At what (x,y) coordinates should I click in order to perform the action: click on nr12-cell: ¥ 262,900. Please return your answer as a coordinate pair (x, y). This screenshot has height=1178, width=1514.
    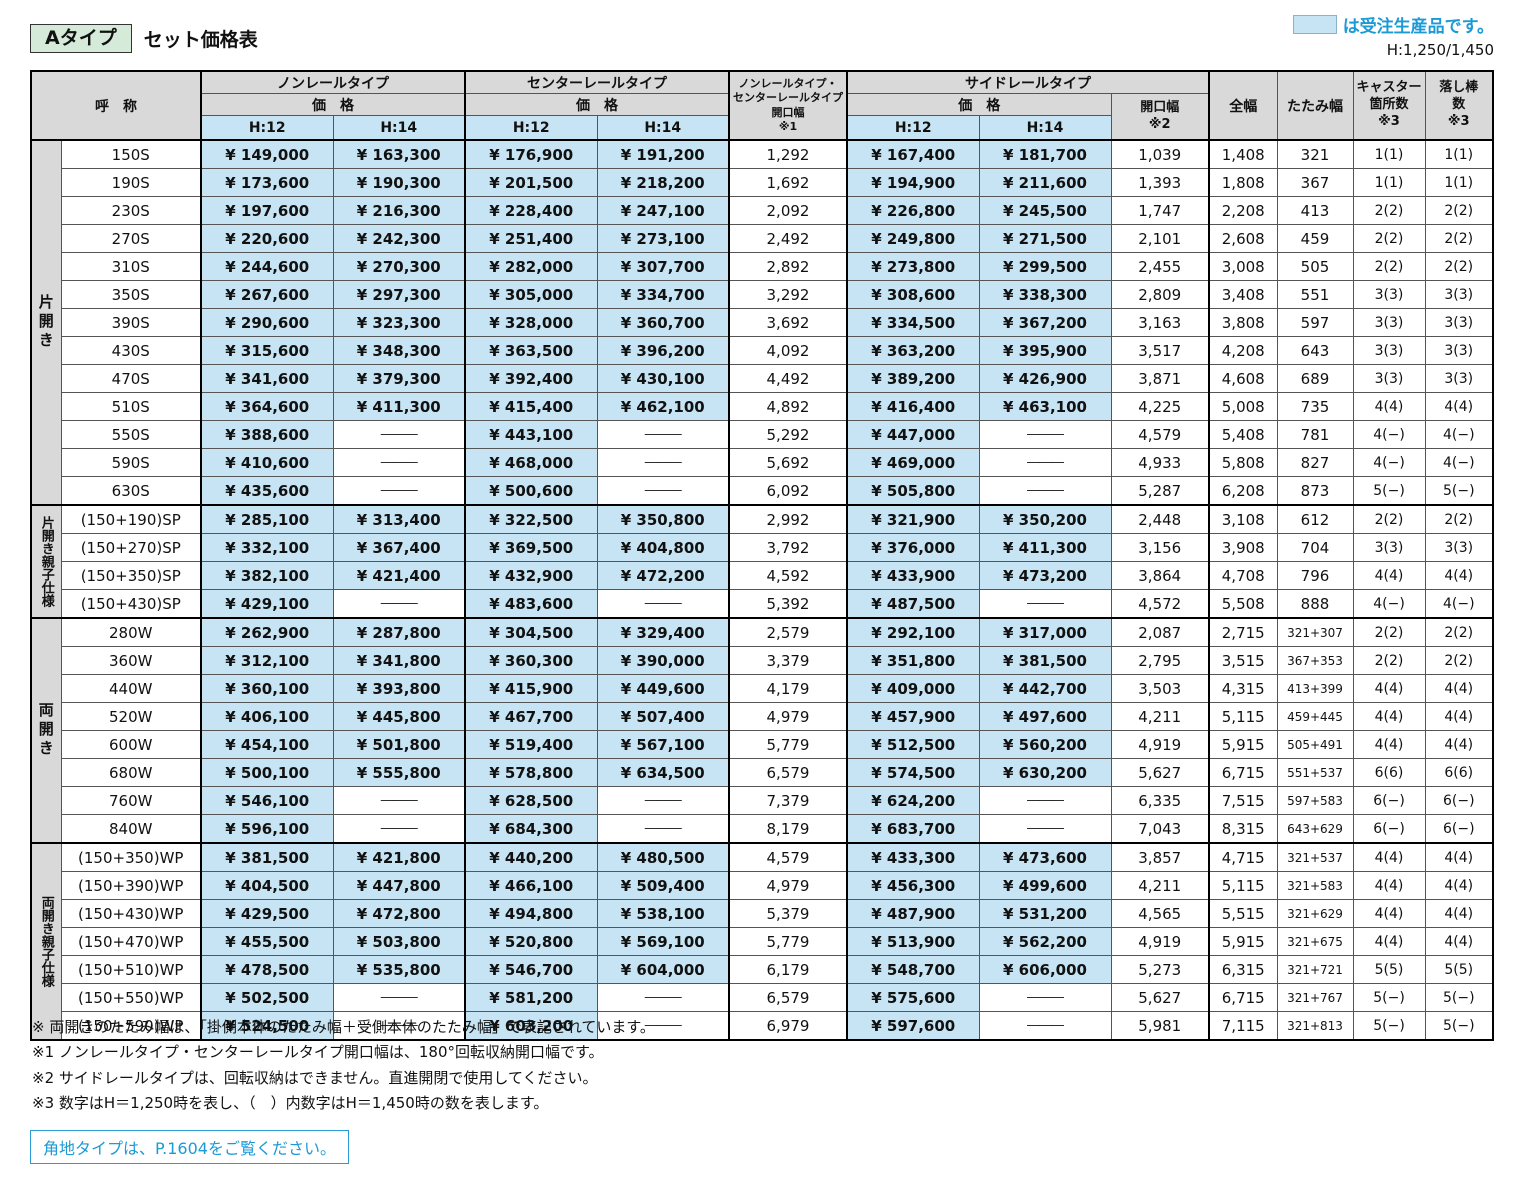
    Looking at the image, I should click on (267, 632).